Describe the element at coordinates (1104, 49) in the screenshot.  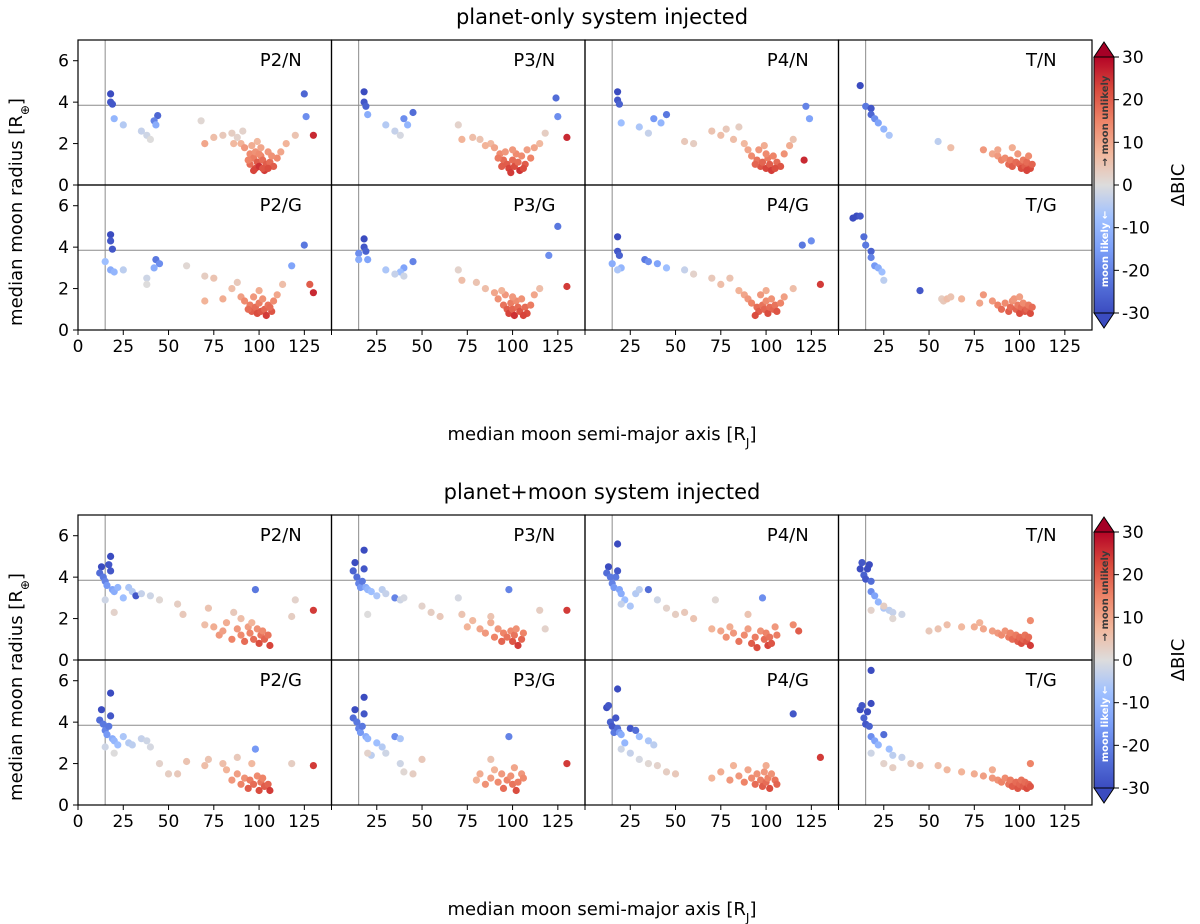
I see `colorbar-extend-top` at that location.